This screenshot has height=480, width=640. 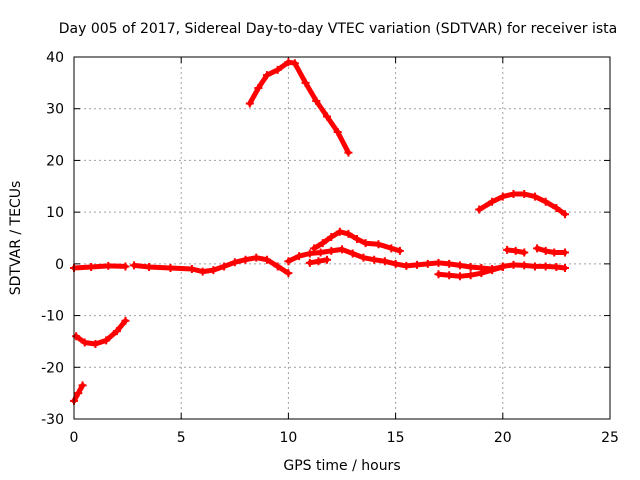 What do you see at coordinates (59, 265) in the screenshot?
I see `y-tick-label: 0` at bounding box center [59, 265].